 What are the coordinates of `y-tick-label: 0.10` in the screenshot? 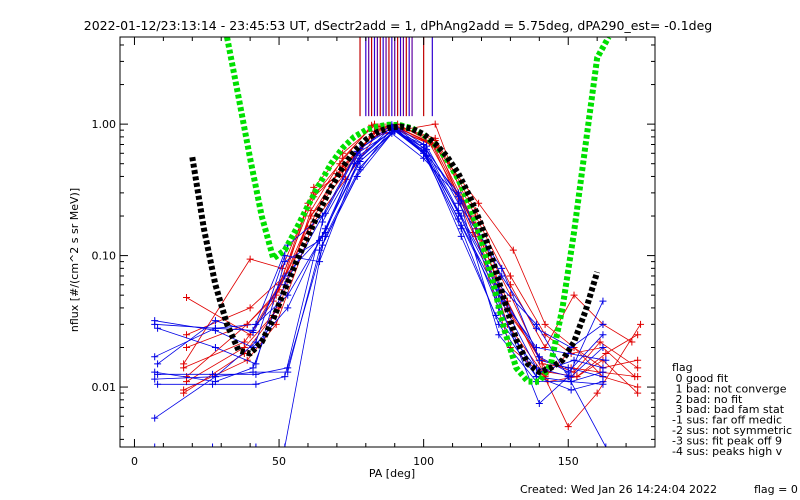 It's located at (104, 256).